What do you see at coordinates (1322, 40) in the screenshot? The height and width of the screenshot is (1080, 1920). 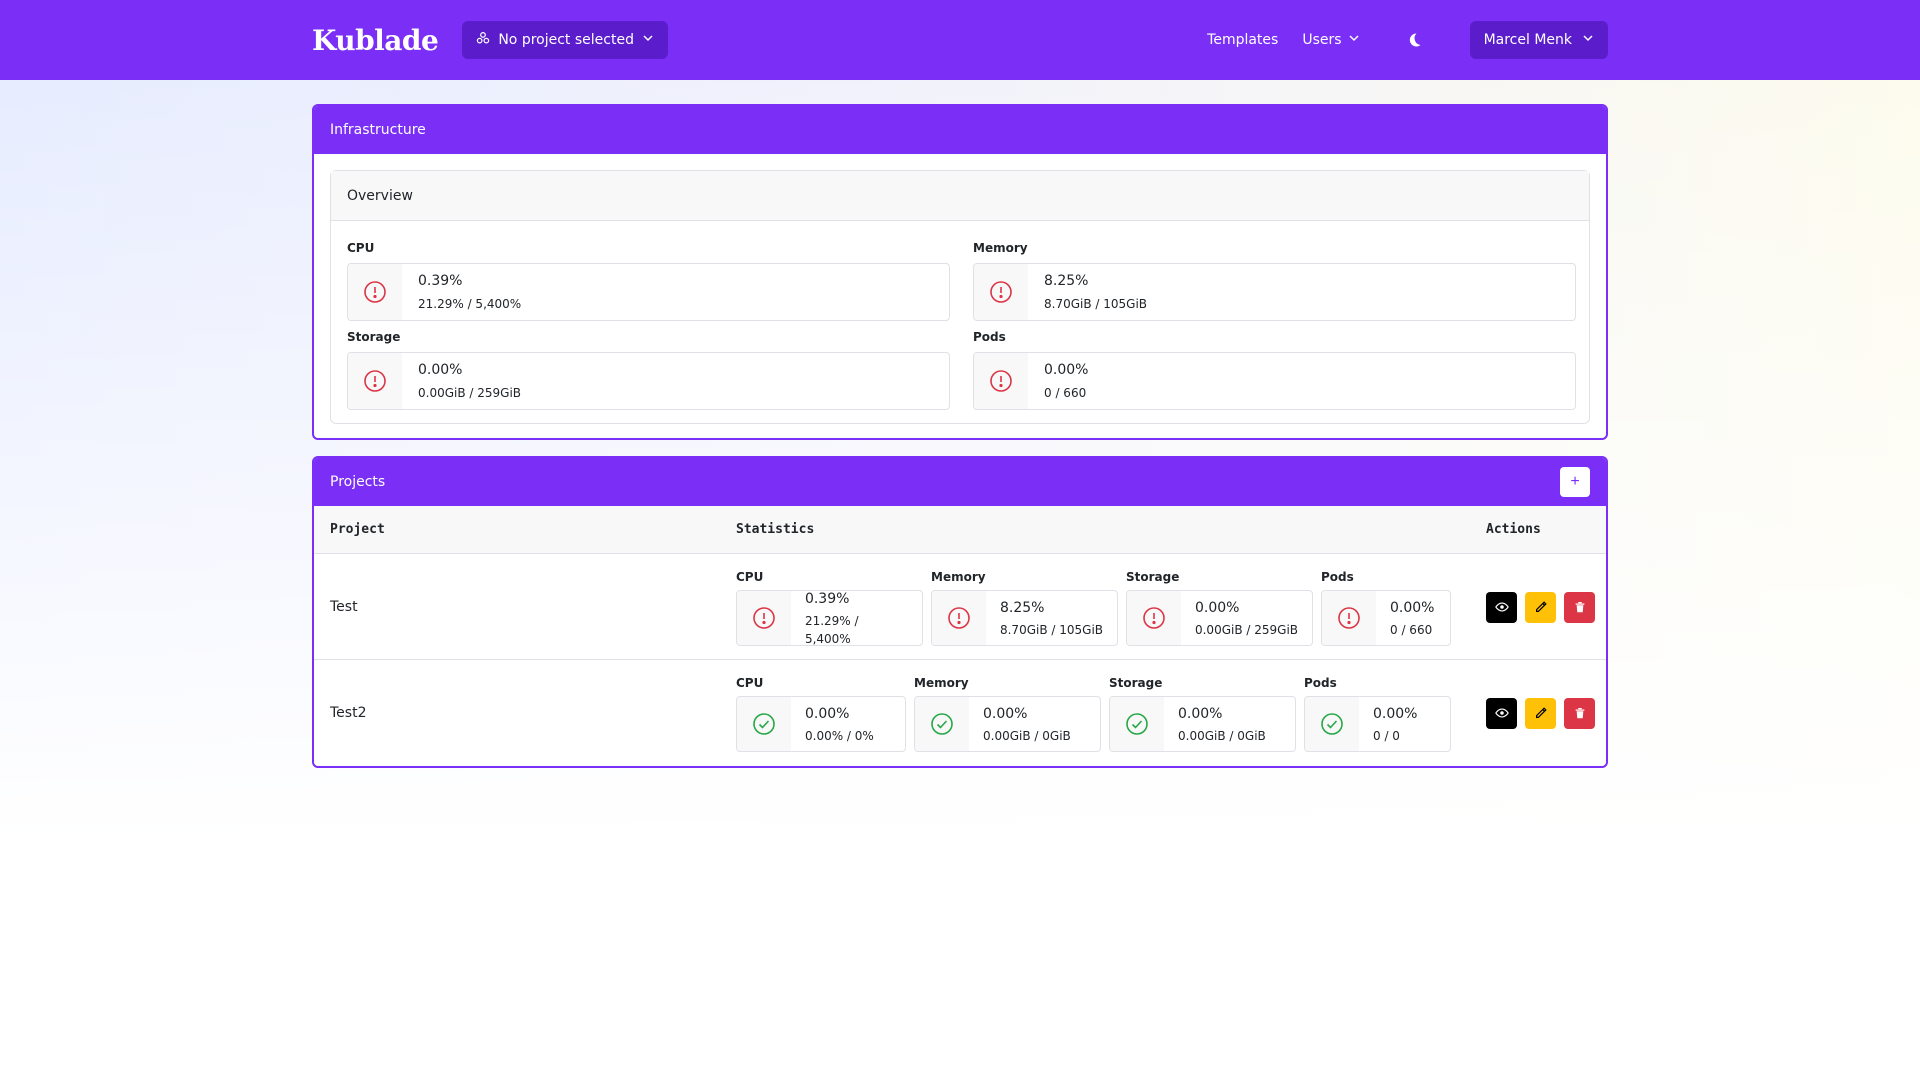 I see `nav-users-label: Users` at bounding box center [1322, 40].